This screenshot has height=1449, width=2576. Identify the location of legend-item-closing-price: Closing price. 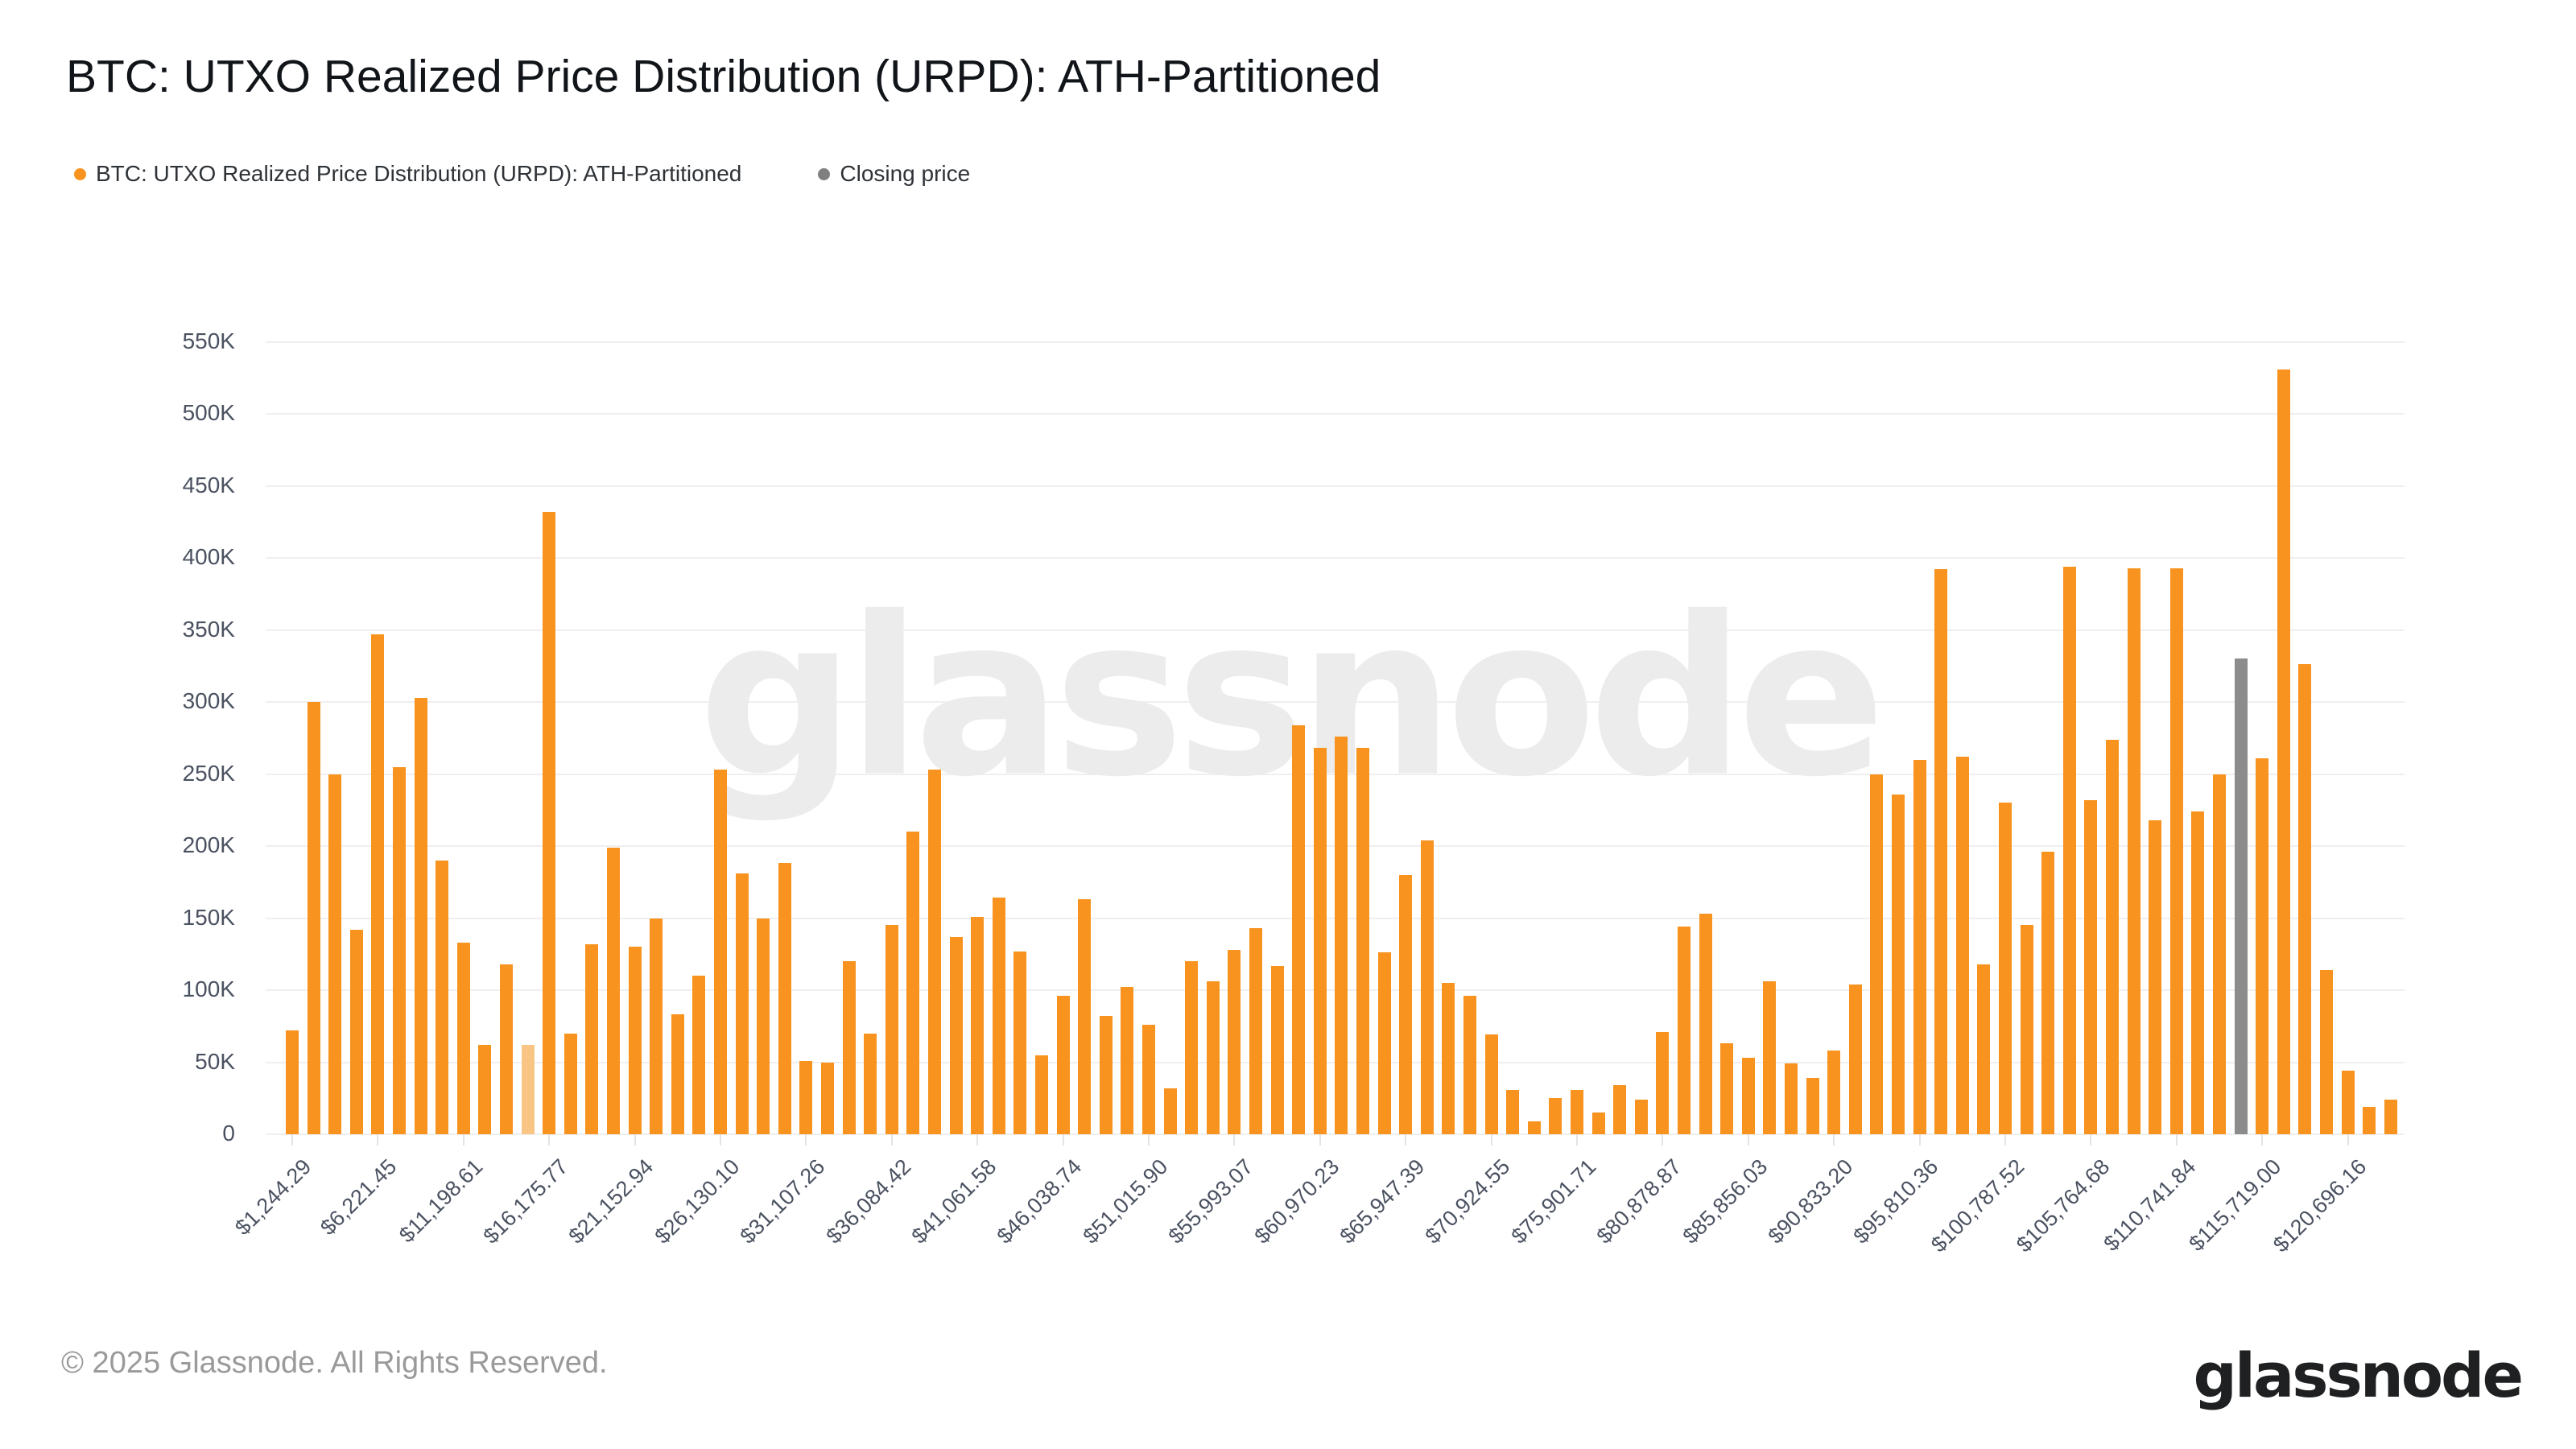
(894, 174).